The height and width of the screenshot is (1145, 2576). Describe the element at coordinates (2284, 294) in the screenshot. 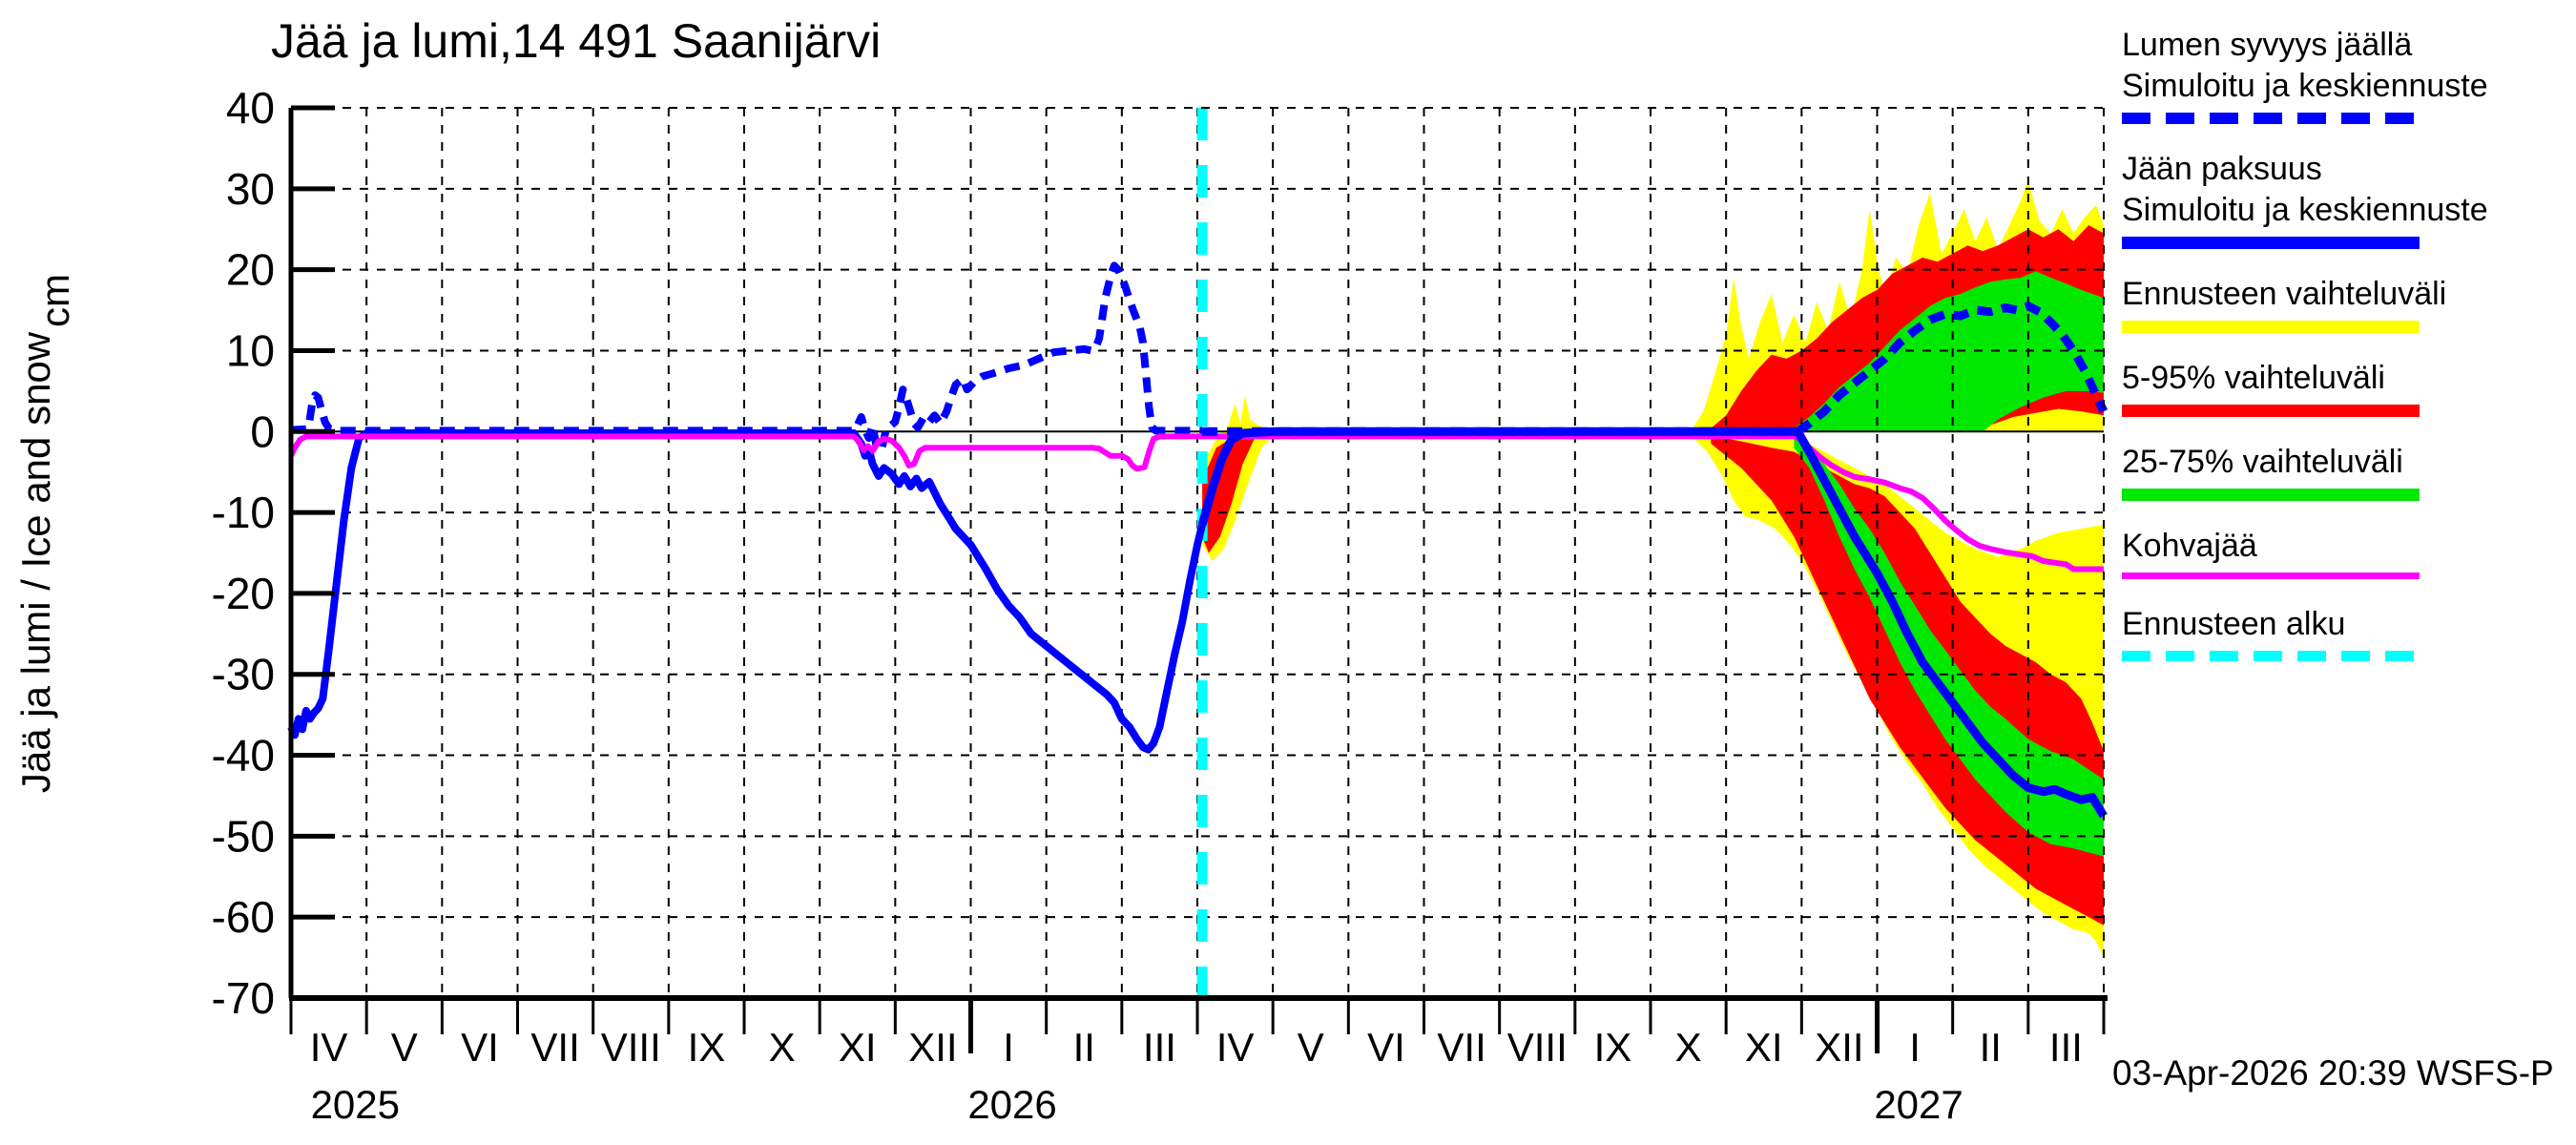

I see `legend-label: Ennusteen vaihteluväli` at that location.